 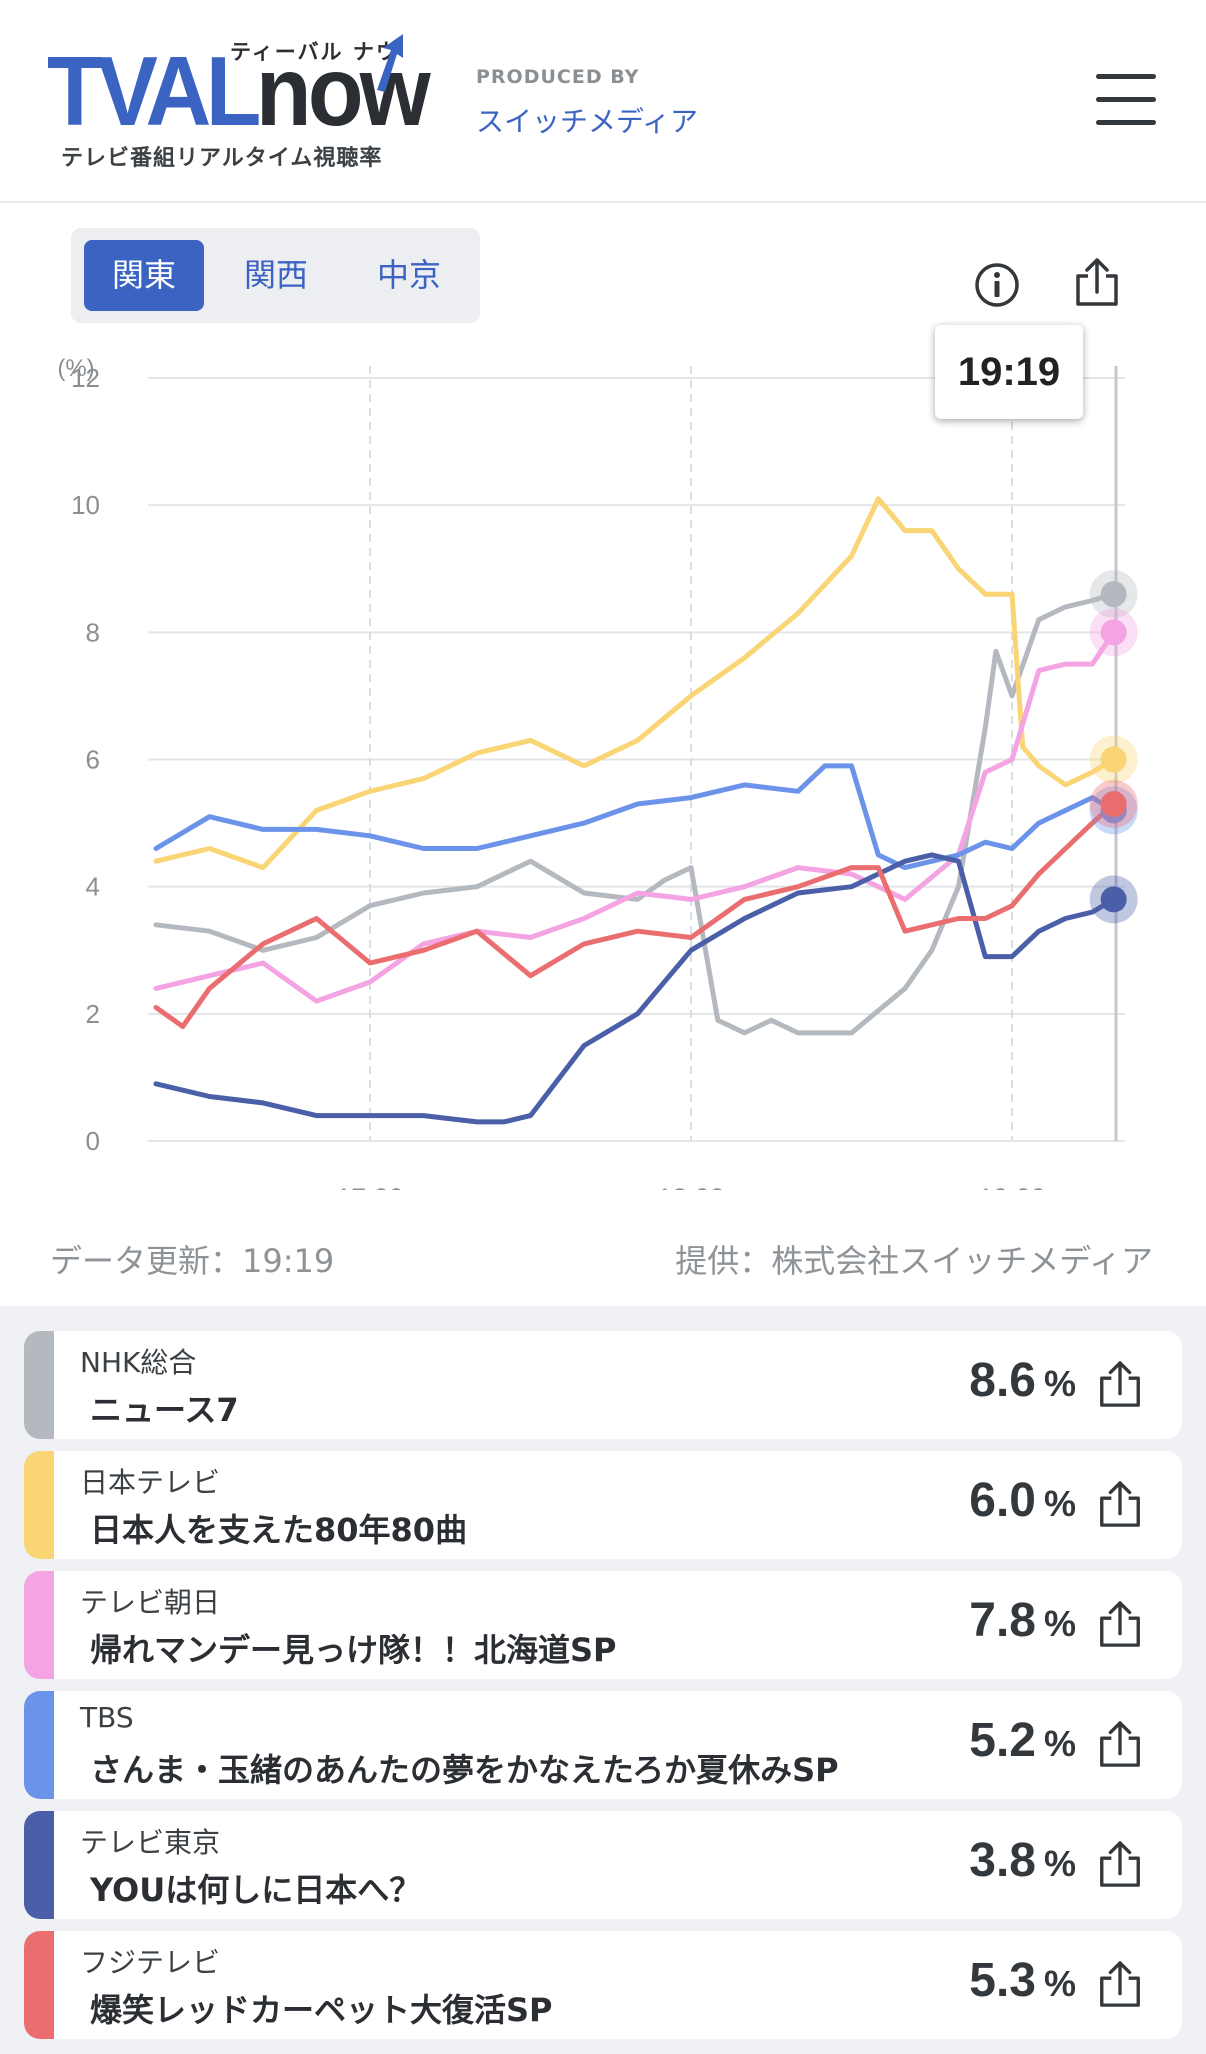 I want to click on info-icon, so click(x=997, y=285).